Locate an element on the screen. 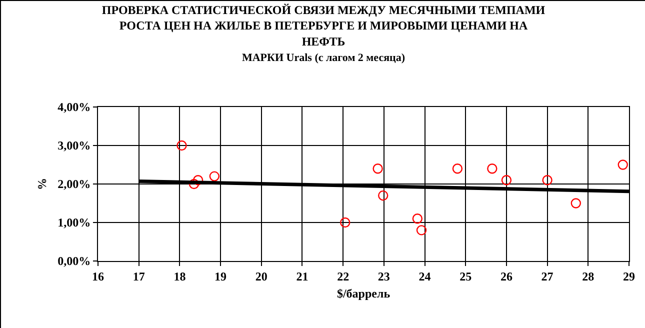 Image resolution: width=645 pixels, height=328 pixels. y-tick-label: 4,00% is located at coordinates (74, 107).